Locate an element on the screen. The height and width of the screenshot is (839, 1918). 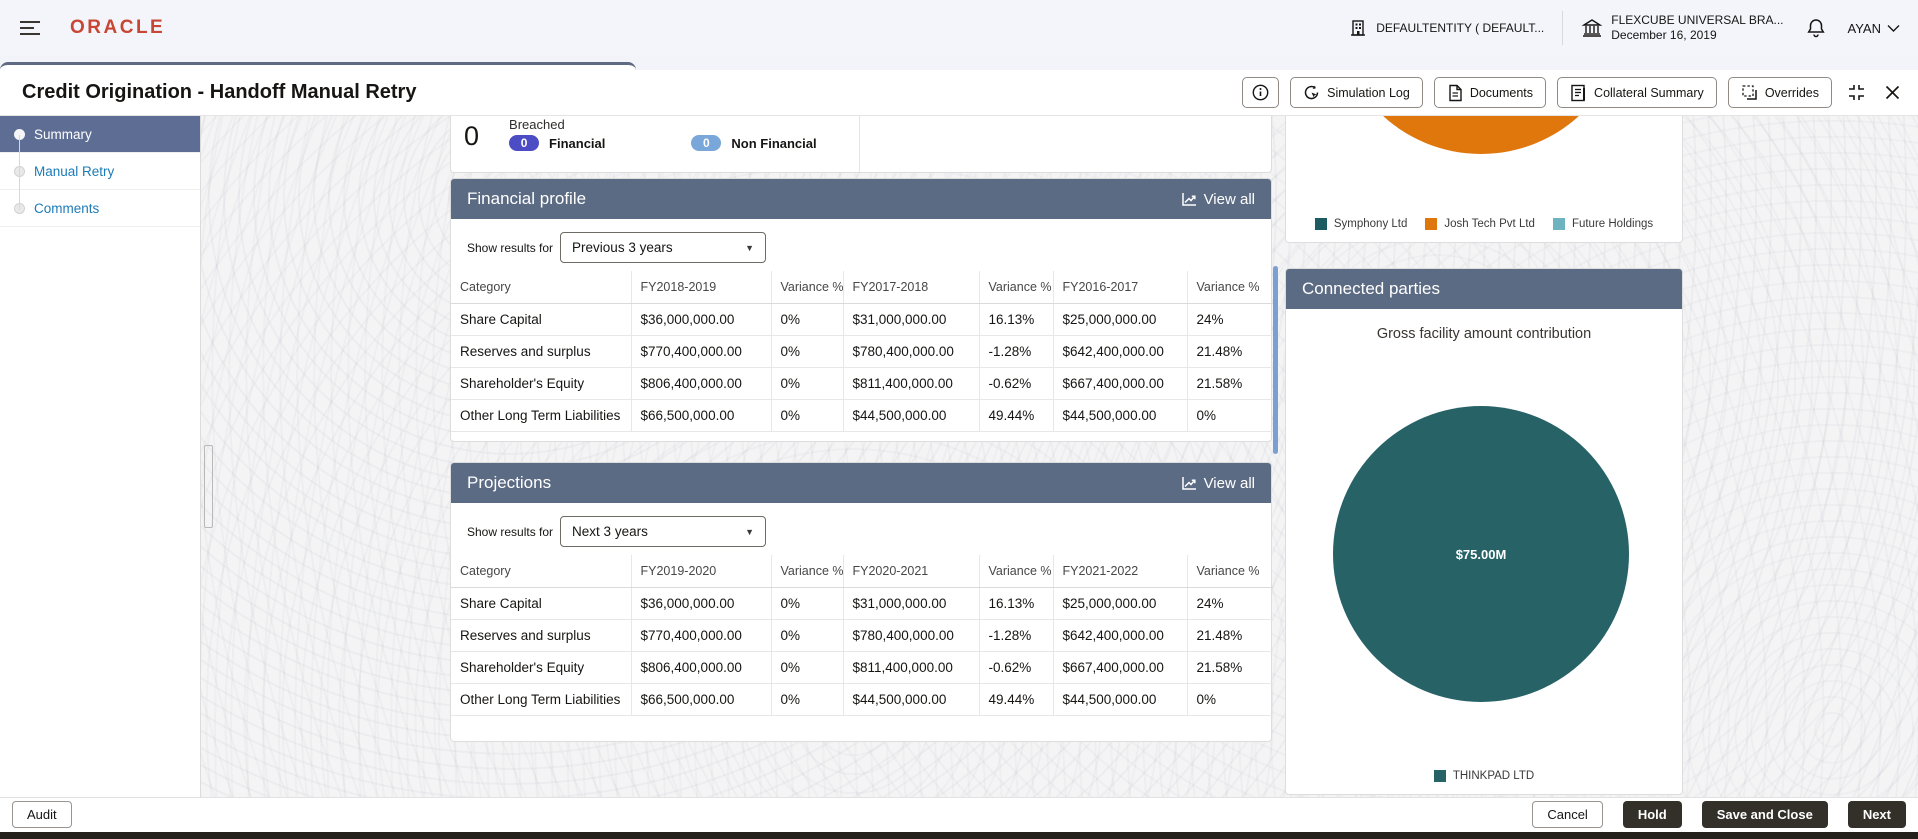
overrides-button: Overrides is located at coordinates (1779, 92).